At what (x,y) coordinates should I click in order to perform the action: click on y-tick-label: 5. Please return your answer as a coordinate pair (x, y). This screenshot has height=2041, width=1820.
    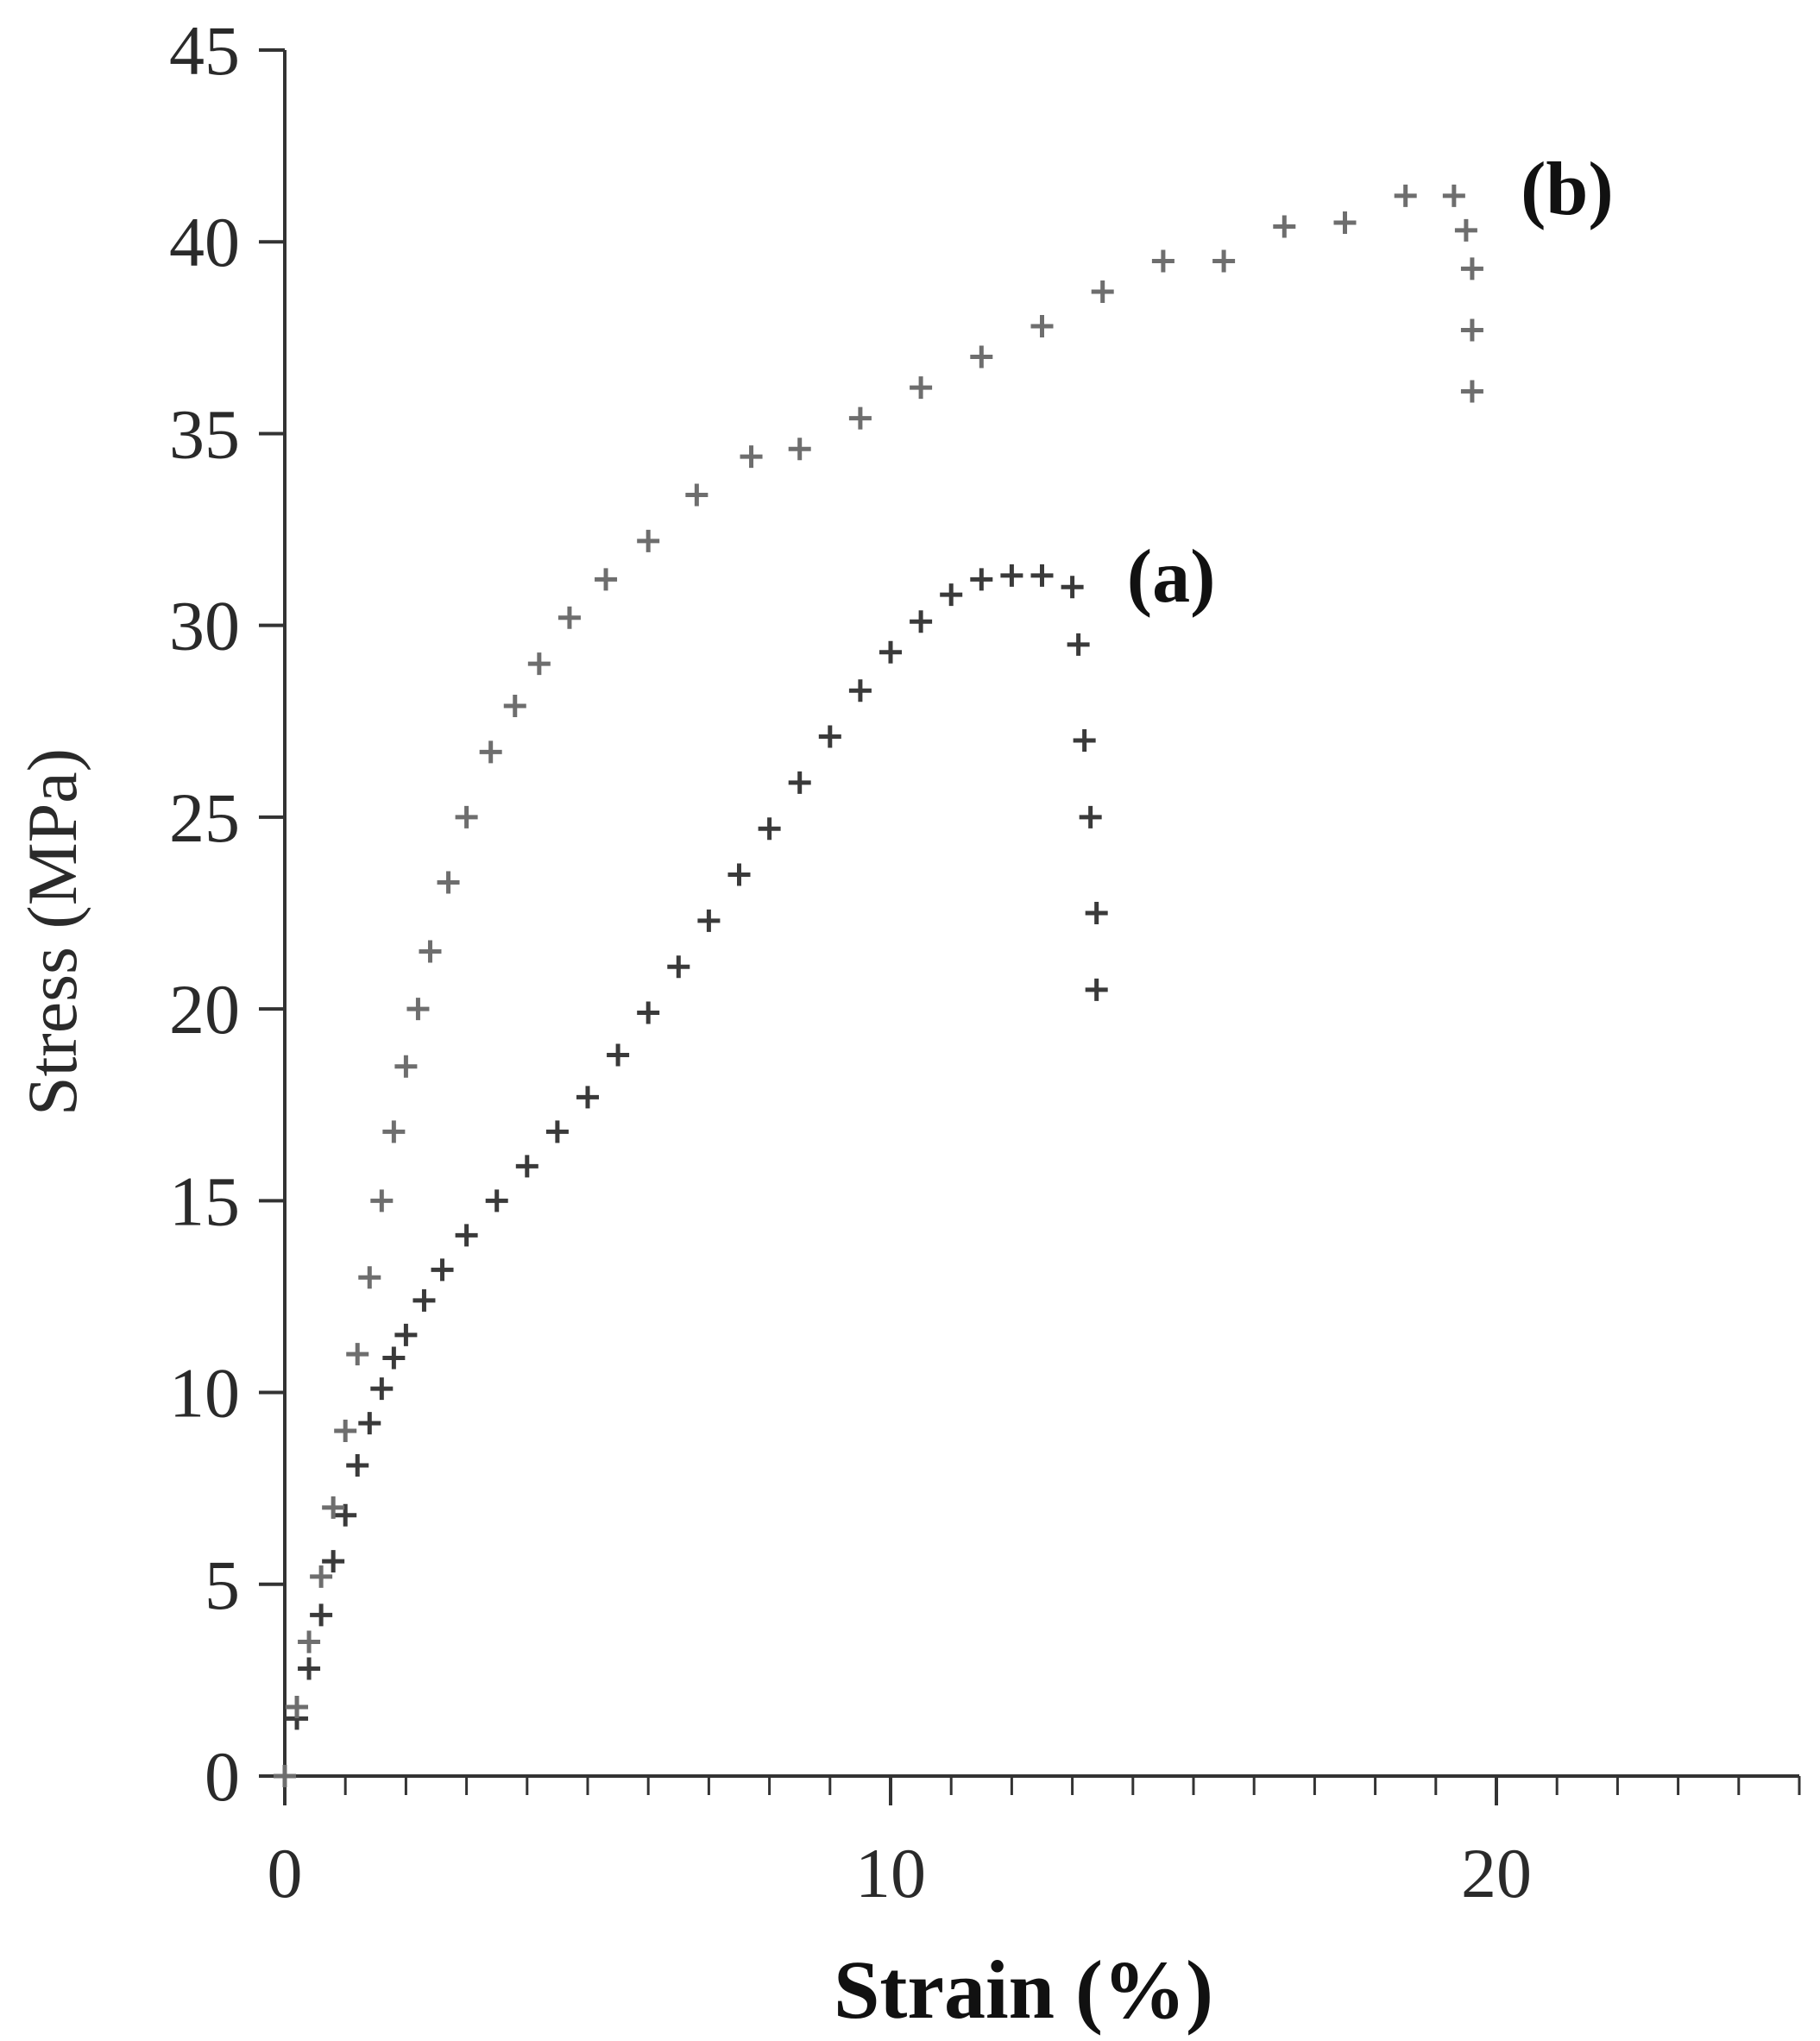
    Looking at the image, I should click on (222, 1585).